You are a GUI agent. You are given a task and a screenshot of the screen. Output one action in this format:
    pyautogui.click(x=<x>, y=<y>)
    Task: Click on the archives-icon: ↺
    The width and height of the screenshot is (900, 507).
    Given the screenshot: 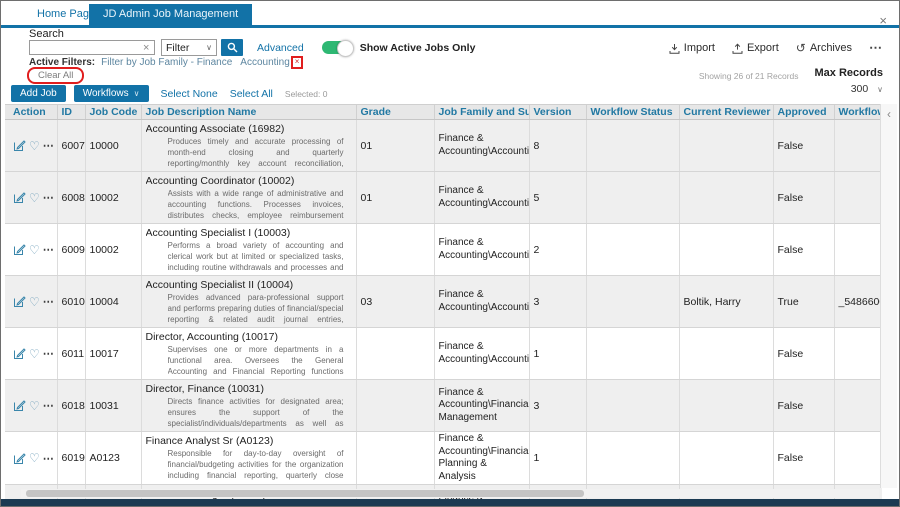 What is the action you would take?
    pyautogui.click(x=800, y=48)
    